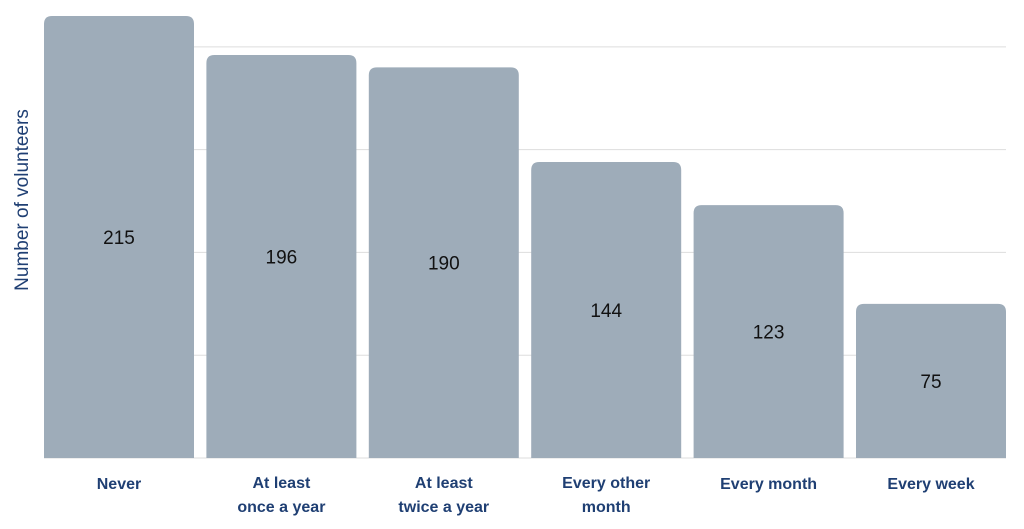  What do you see at coordinates (443, 507) in the screenshot?
I see `category-label-line: twice a year` at bounding box center [443, 507].